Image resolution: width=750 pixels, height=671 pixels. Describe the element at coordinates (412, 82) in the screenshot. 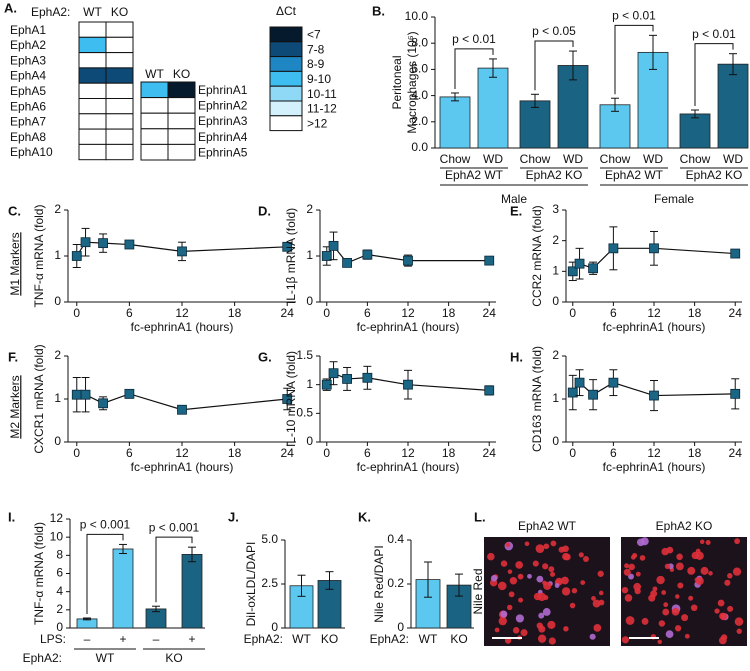

I see `y-axis-label: Macrophages (10⁶)` at that location.